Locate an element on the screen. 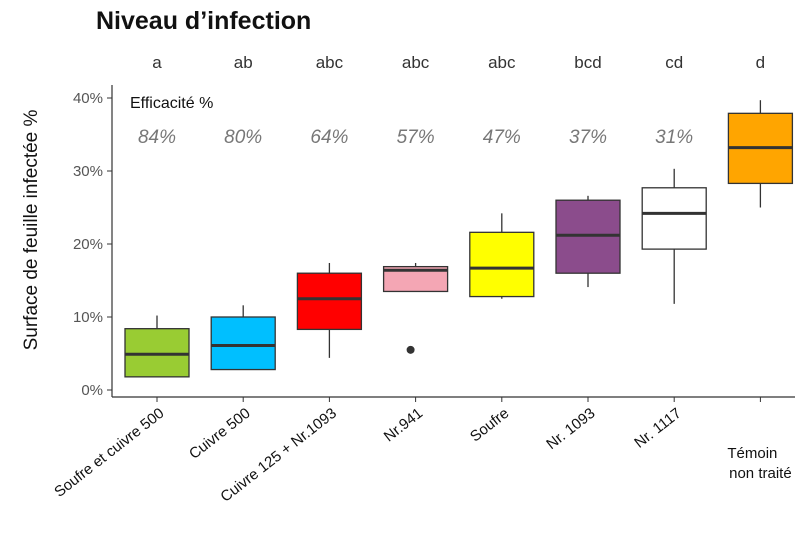 This screenshot has width=800, height=534. efficacy-value: 37% is located at coordinates (588, 137).